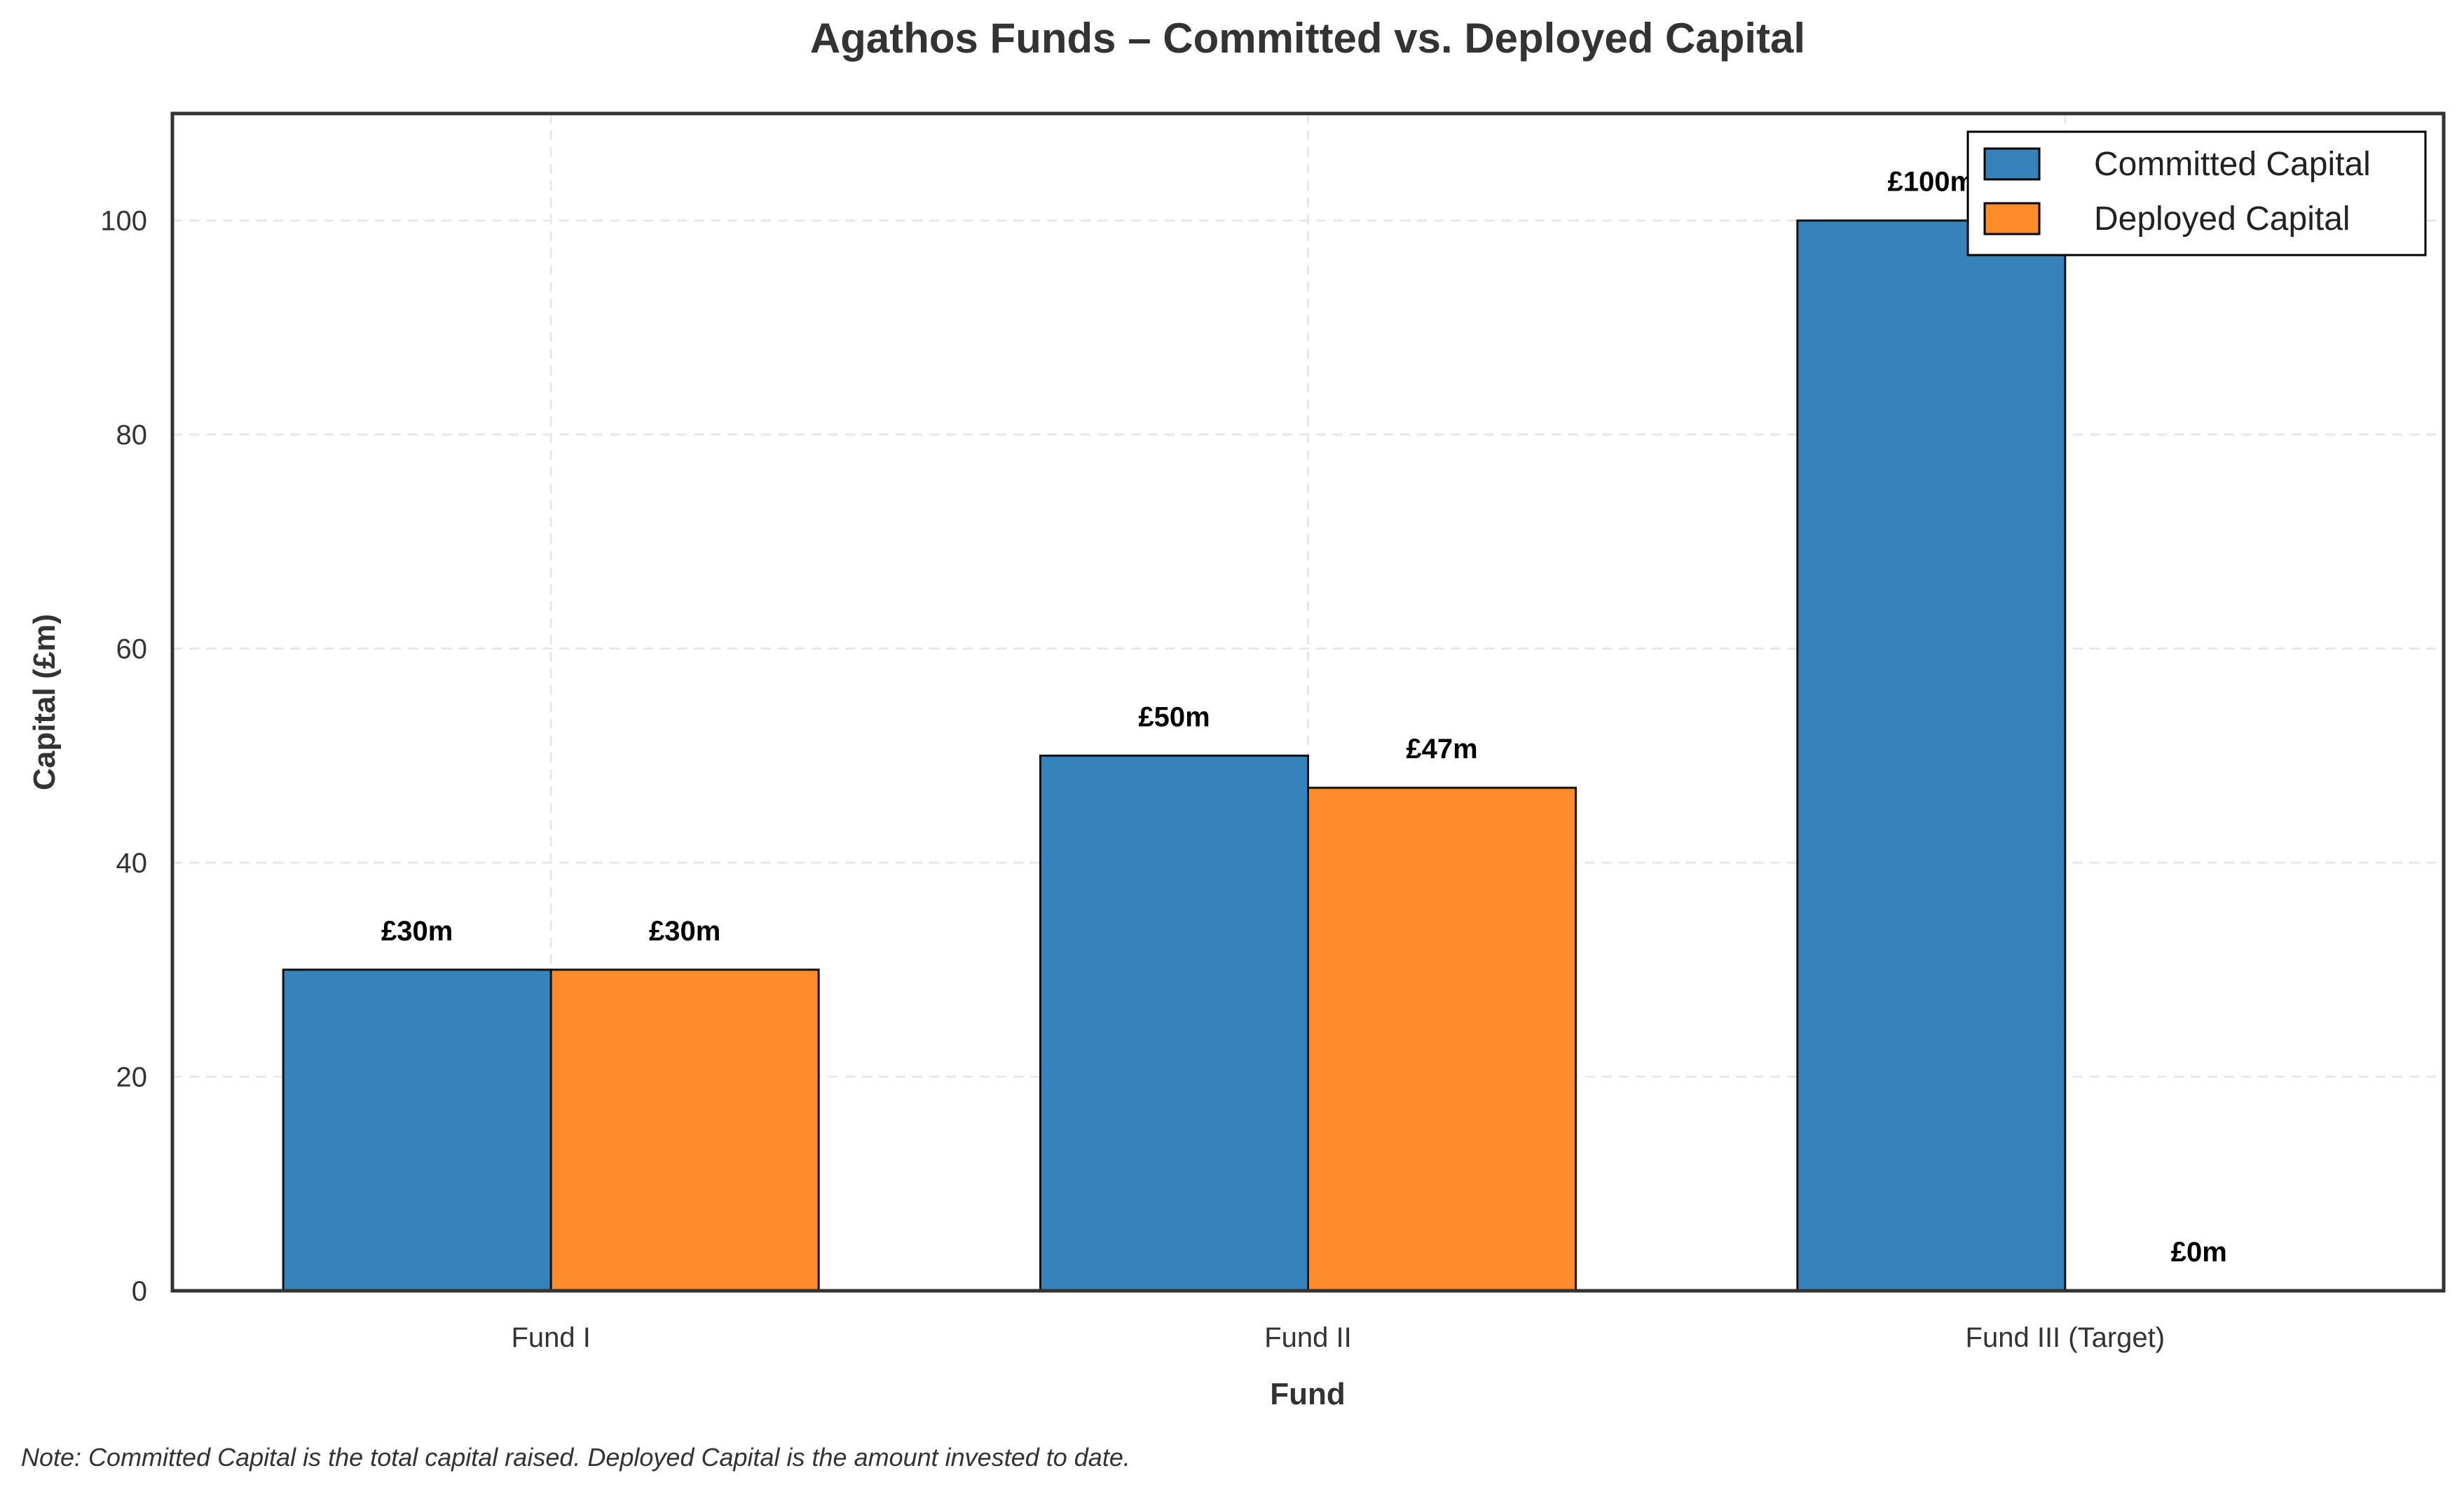  What do you see at coordinates (132, 1077) in the screenshot?
I see `y-tick-label: 20` at bounding box center [132, 1077].